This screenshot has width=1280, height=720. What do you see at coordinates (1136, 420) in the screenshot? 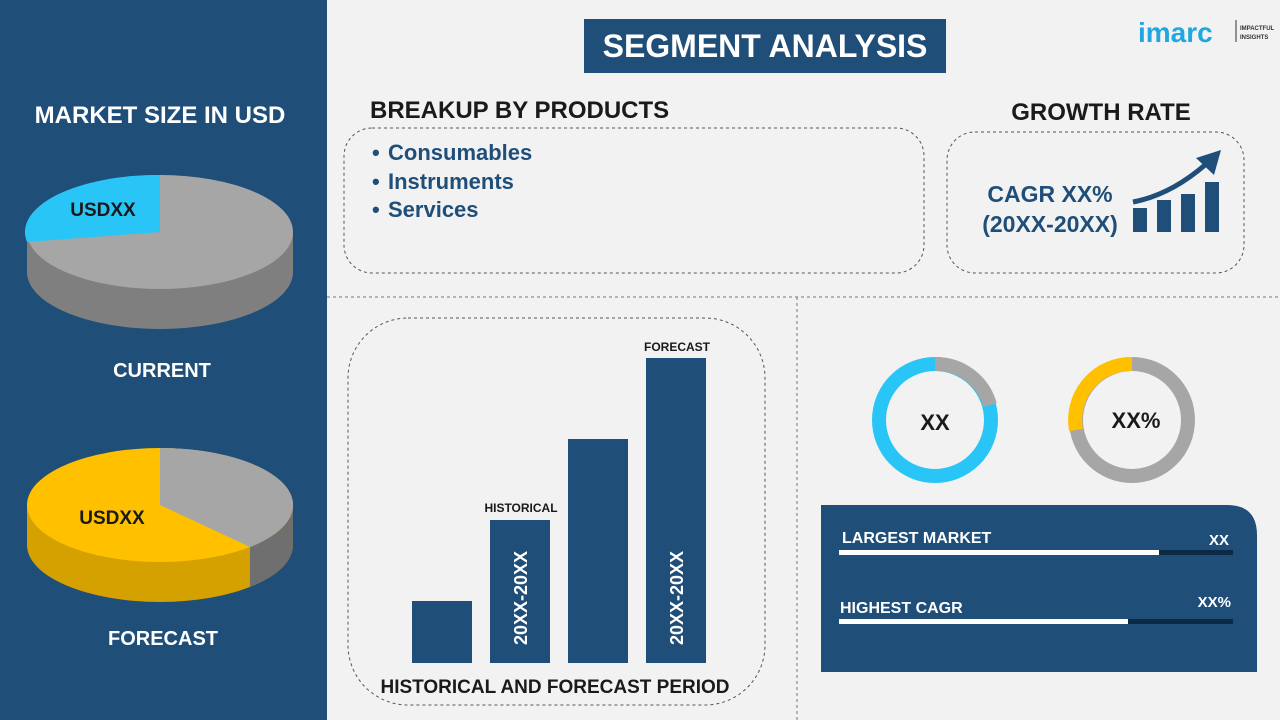
I see `donut-label: XX%` at bounding box center [1136, 420].